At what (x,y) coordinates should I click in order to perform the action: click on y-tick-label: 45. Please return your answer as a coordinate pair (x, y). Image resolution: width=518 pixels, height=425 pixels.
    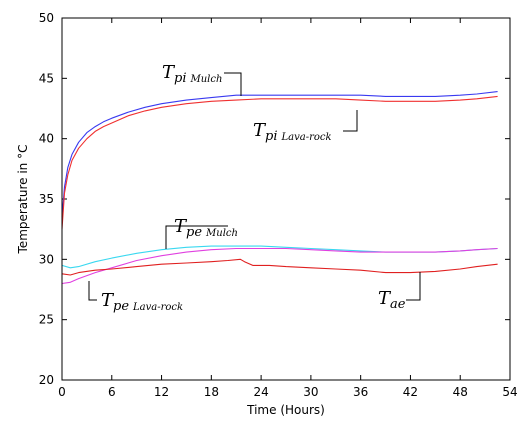
    Looking at the image, I should click on (46, 78).